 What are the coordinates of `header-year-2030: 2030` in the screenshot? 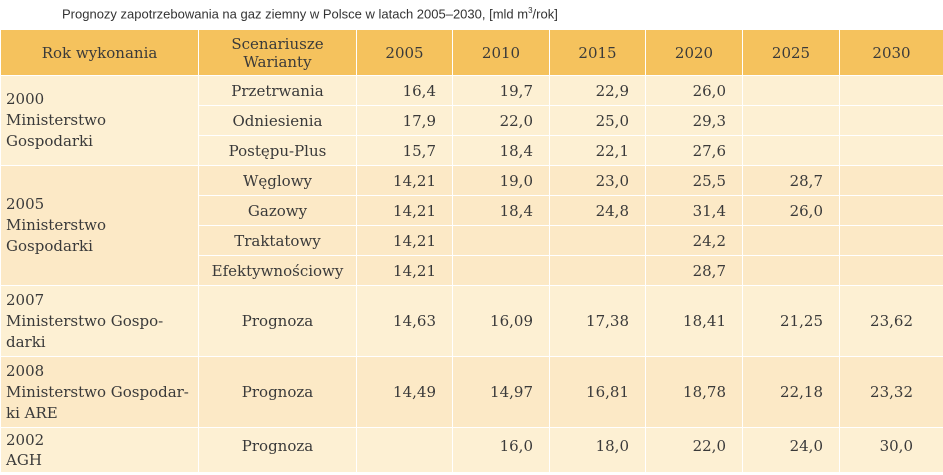 It's located at (891, 52).